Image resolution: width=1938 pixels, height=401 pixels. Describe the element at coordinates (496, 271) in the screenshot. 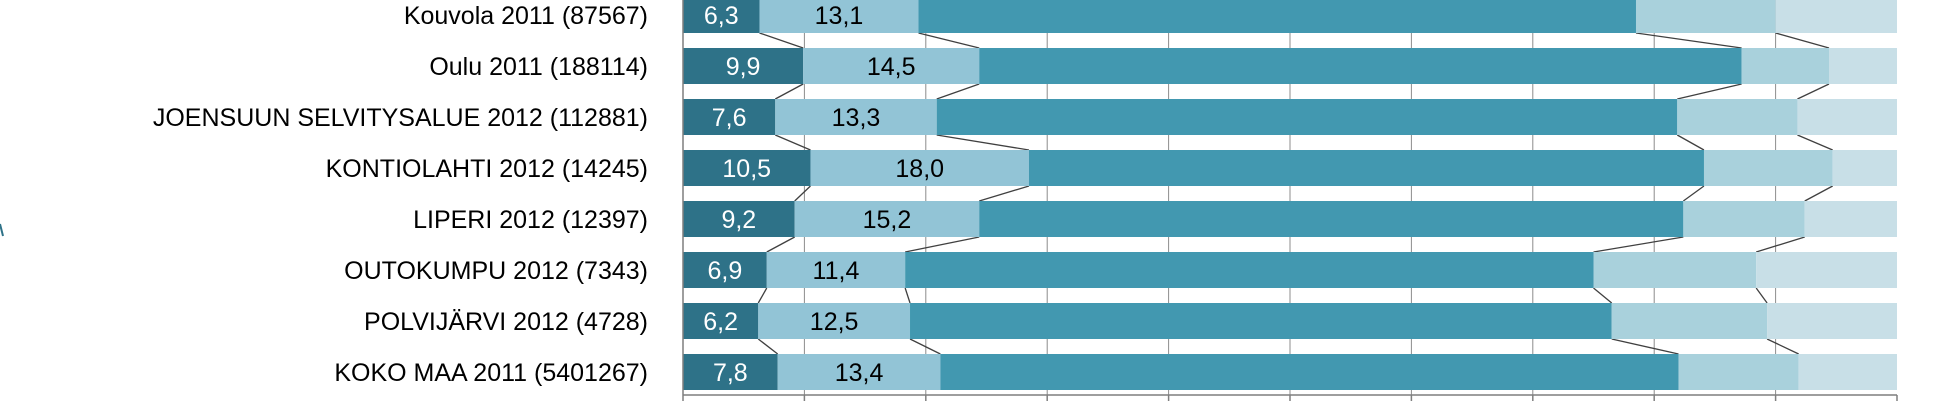

I see `category-label: OUTOKUMPU 2012 (7343)` at that location.